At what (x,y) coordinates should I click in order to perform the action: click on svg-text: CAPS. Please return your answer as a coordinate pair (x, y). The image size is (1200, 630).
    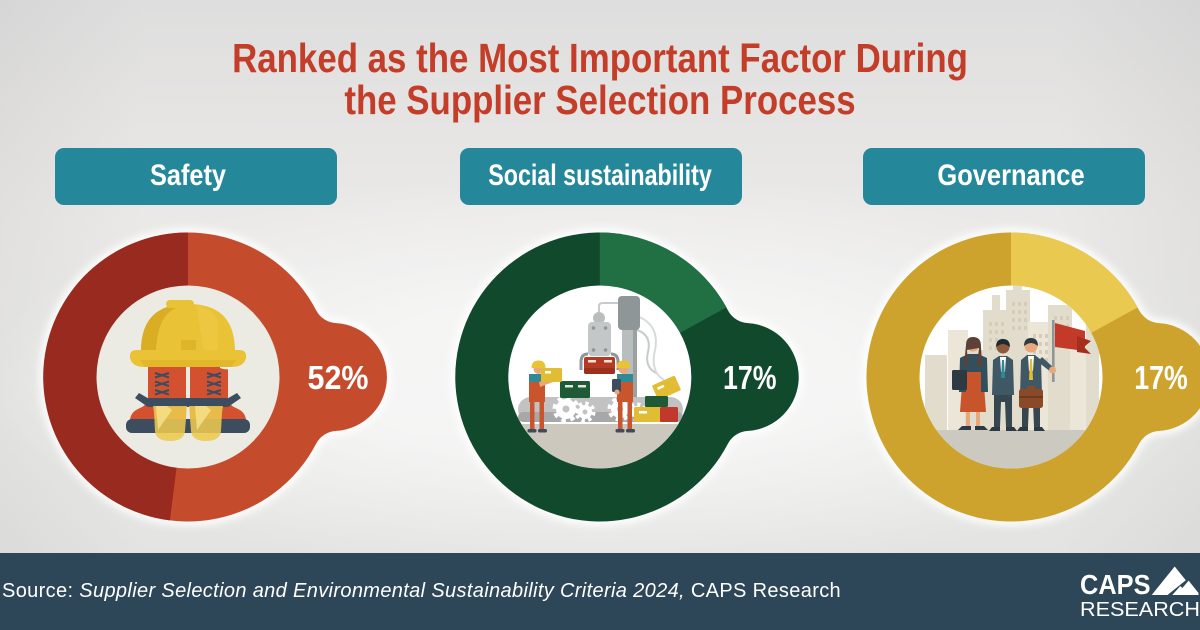
    Looking at the image, I should click on (1115, 584).